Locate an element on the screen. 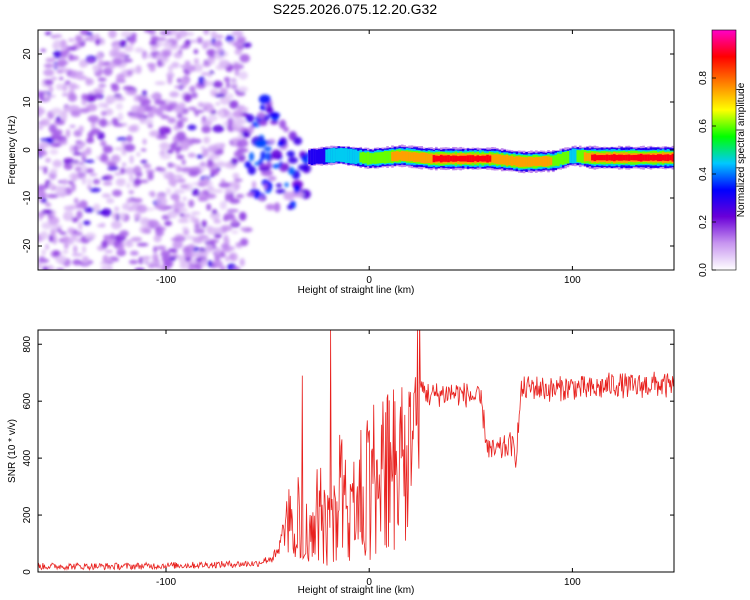 The image size is (750, 600). snr-y-axis-label: SNR (10 * v/v) is located at coordinates (12, 451).